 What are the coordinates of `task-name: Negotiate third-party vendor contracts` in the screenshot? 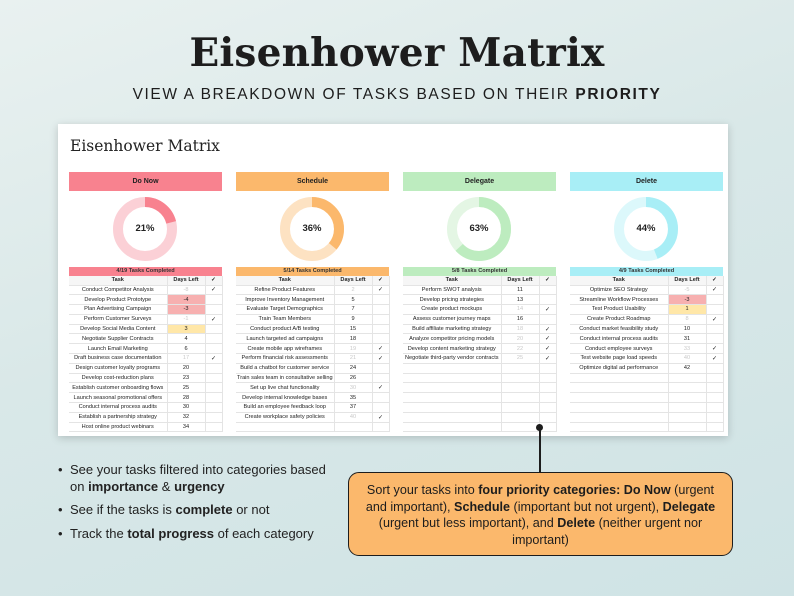 It's located at (452, 358).